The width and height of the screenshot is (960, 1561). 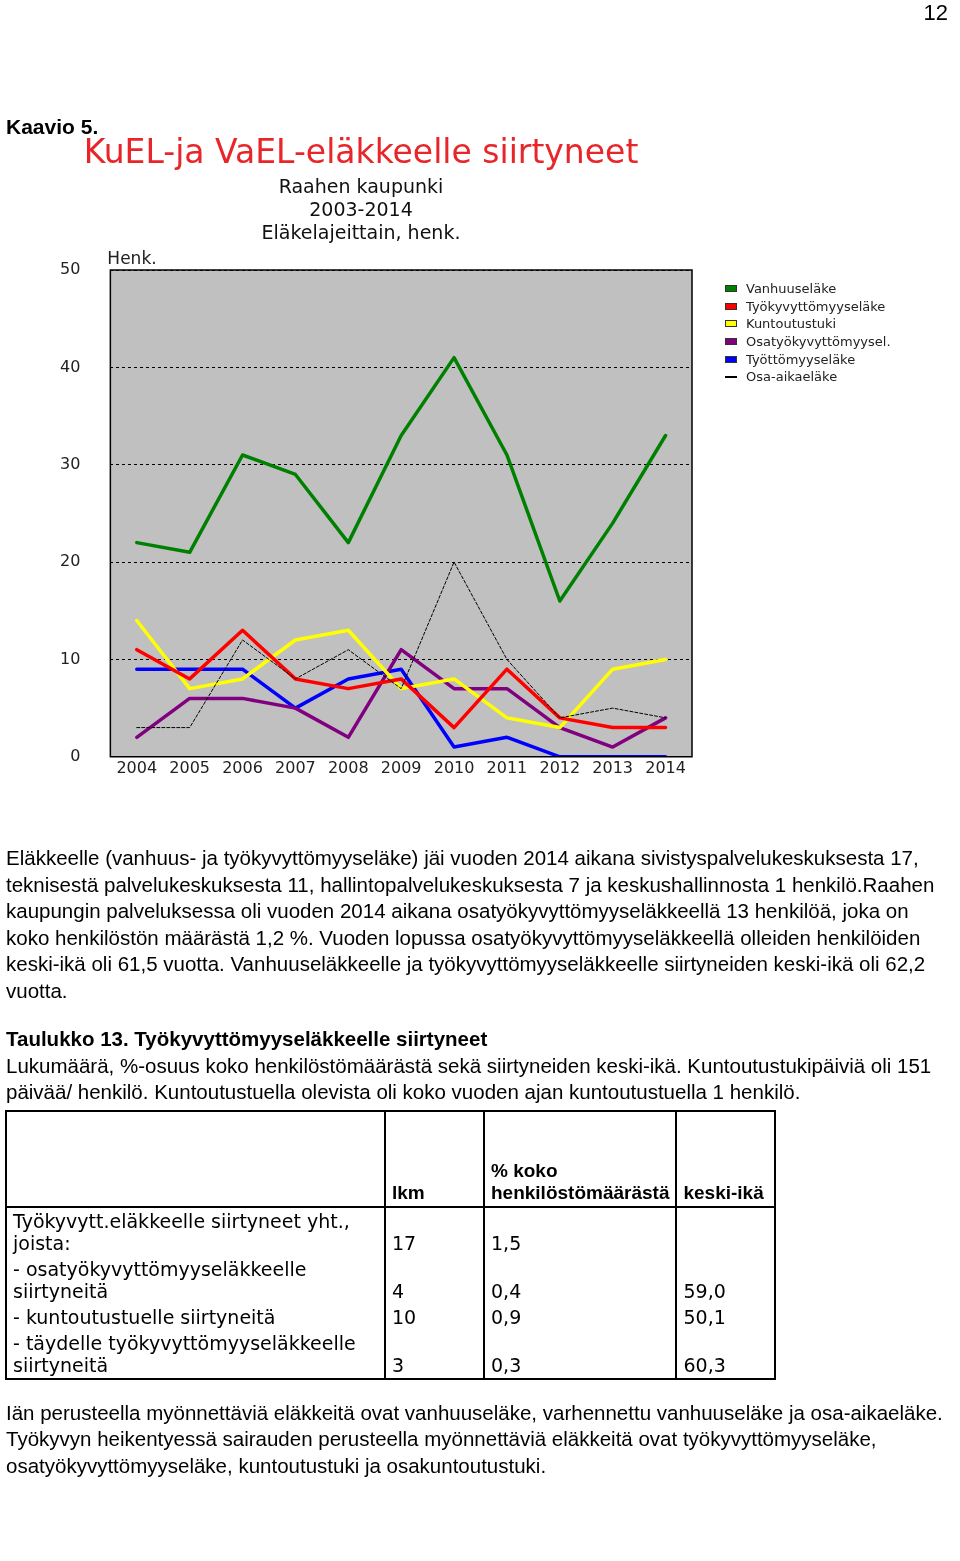 I want to click on y-tick-label: 10, so click(x=70, y=658).